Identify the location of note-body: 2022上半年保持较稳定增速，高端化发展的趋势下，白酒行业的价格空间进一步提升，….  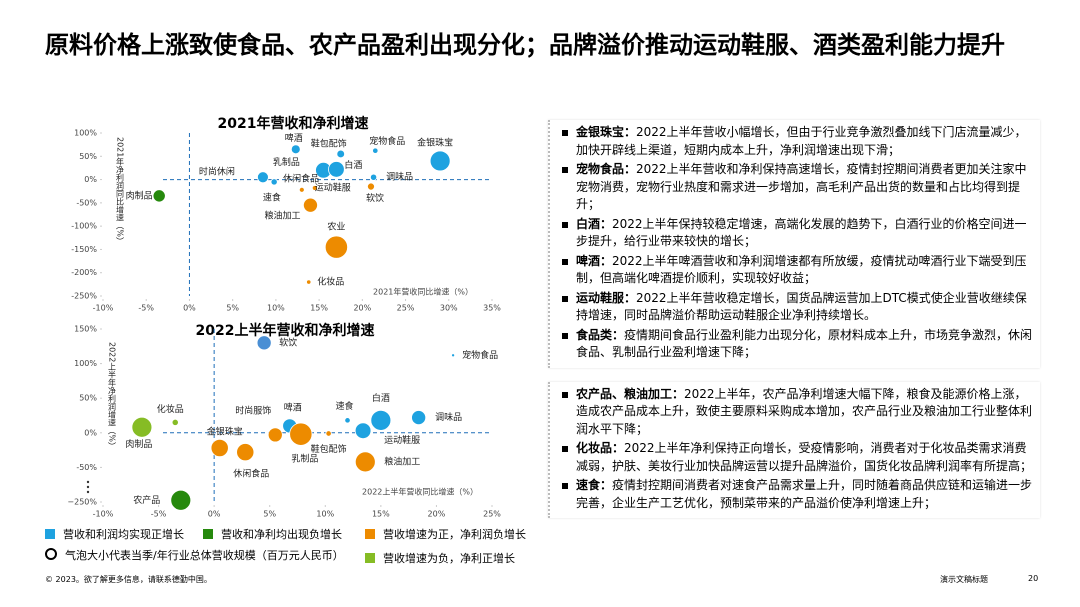
(801, 232).